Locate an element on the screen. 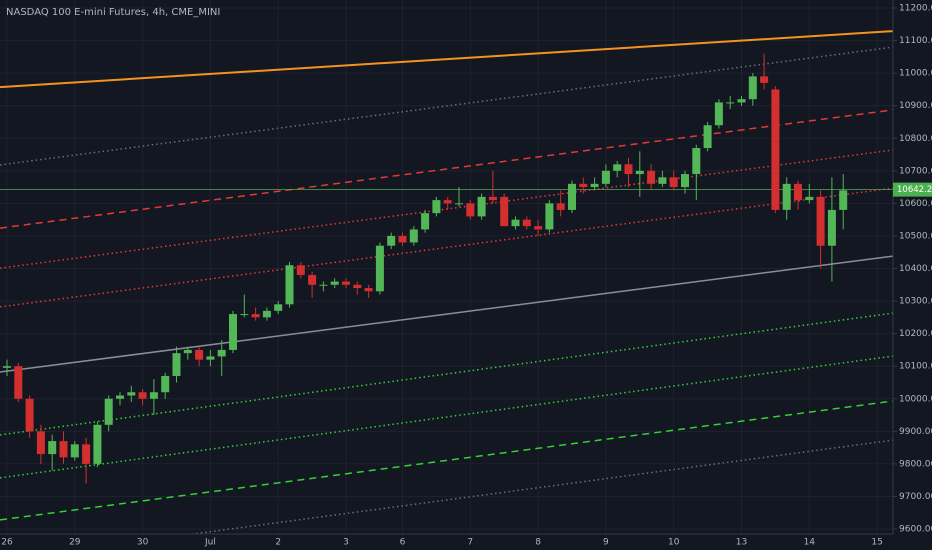 The image size is (932, 550). x-tick-label: 29 is located at coordinates (75, 543).